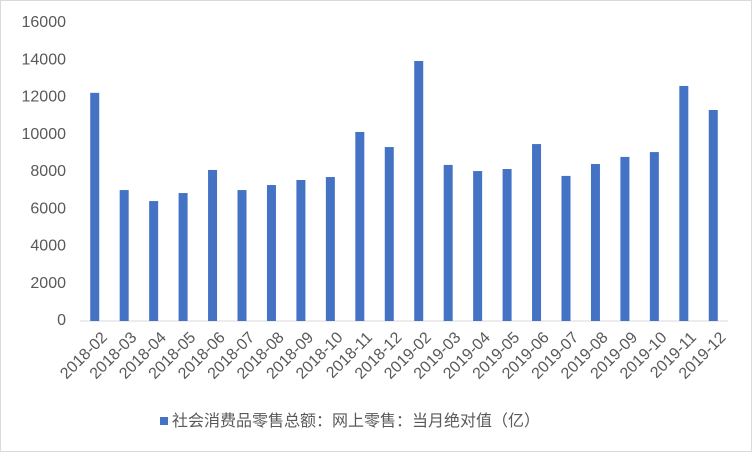  I want to click on y-tick-label: 6000, so click(48, 208).